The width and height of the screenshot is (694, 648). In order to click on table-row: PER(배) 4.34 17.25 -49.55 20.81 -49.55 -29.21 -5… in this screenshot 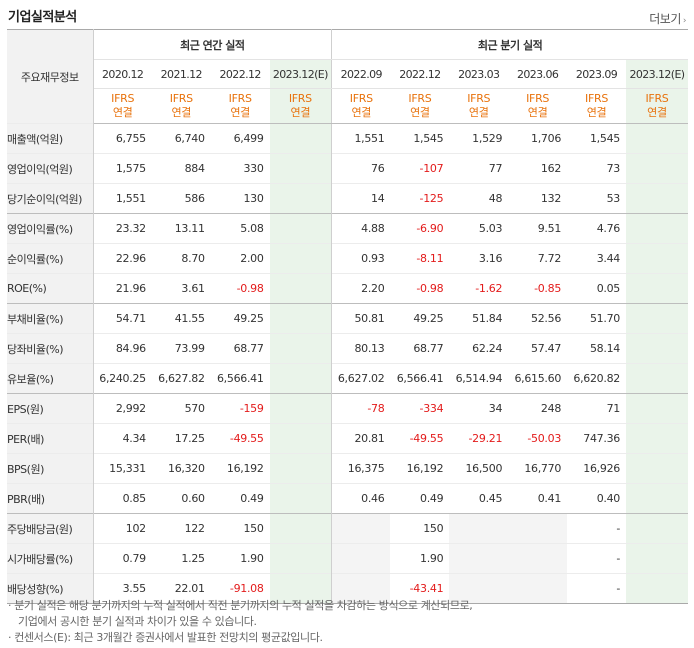, I will do `click(347, 438)`.